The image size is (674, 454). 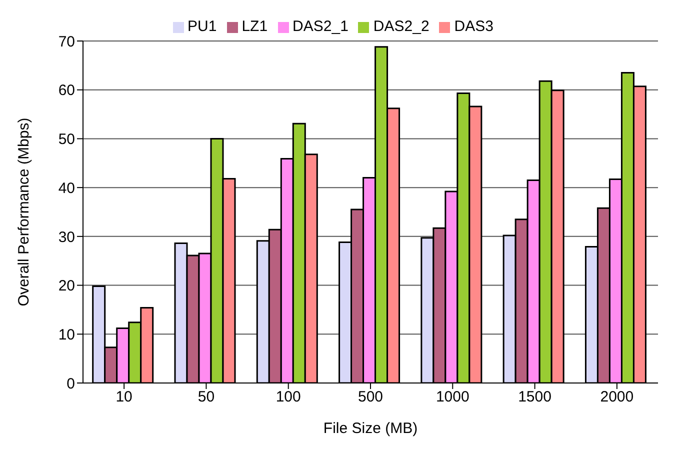 I want to click on y-tick-label: 20, so click(x=66, y=286).